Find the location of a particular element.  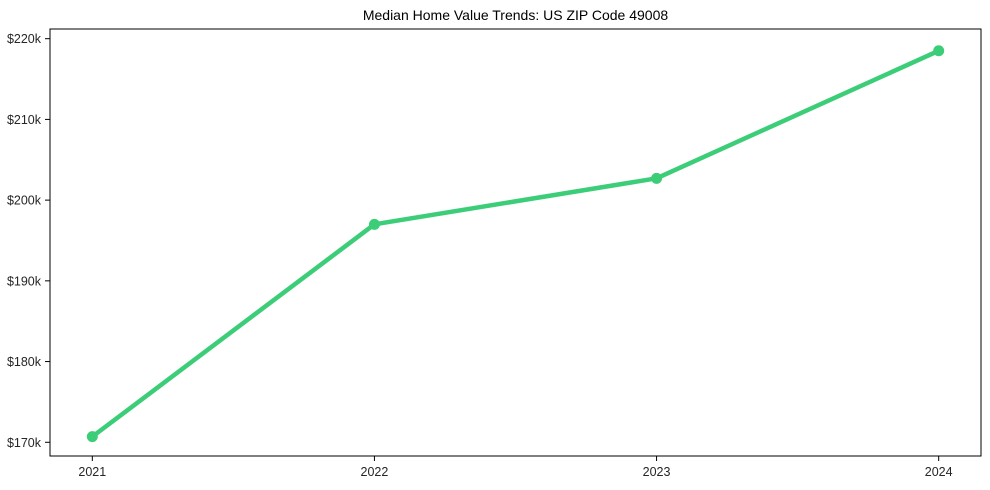

y-axis-tick-label: $200k is located at coordinates (24, 201).